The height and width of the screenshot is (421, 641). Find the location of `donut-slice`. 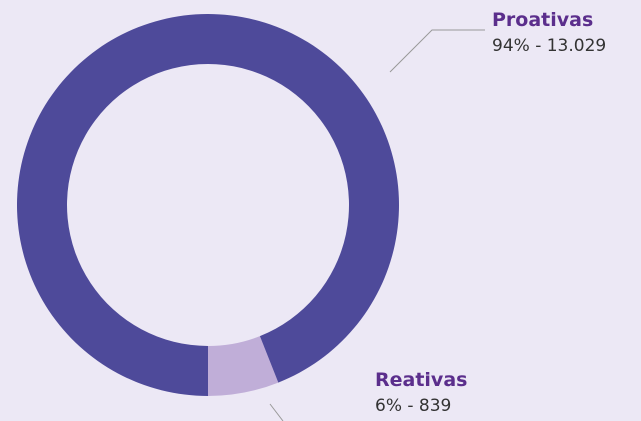

donut-slice is located at coordinates (243, 366).